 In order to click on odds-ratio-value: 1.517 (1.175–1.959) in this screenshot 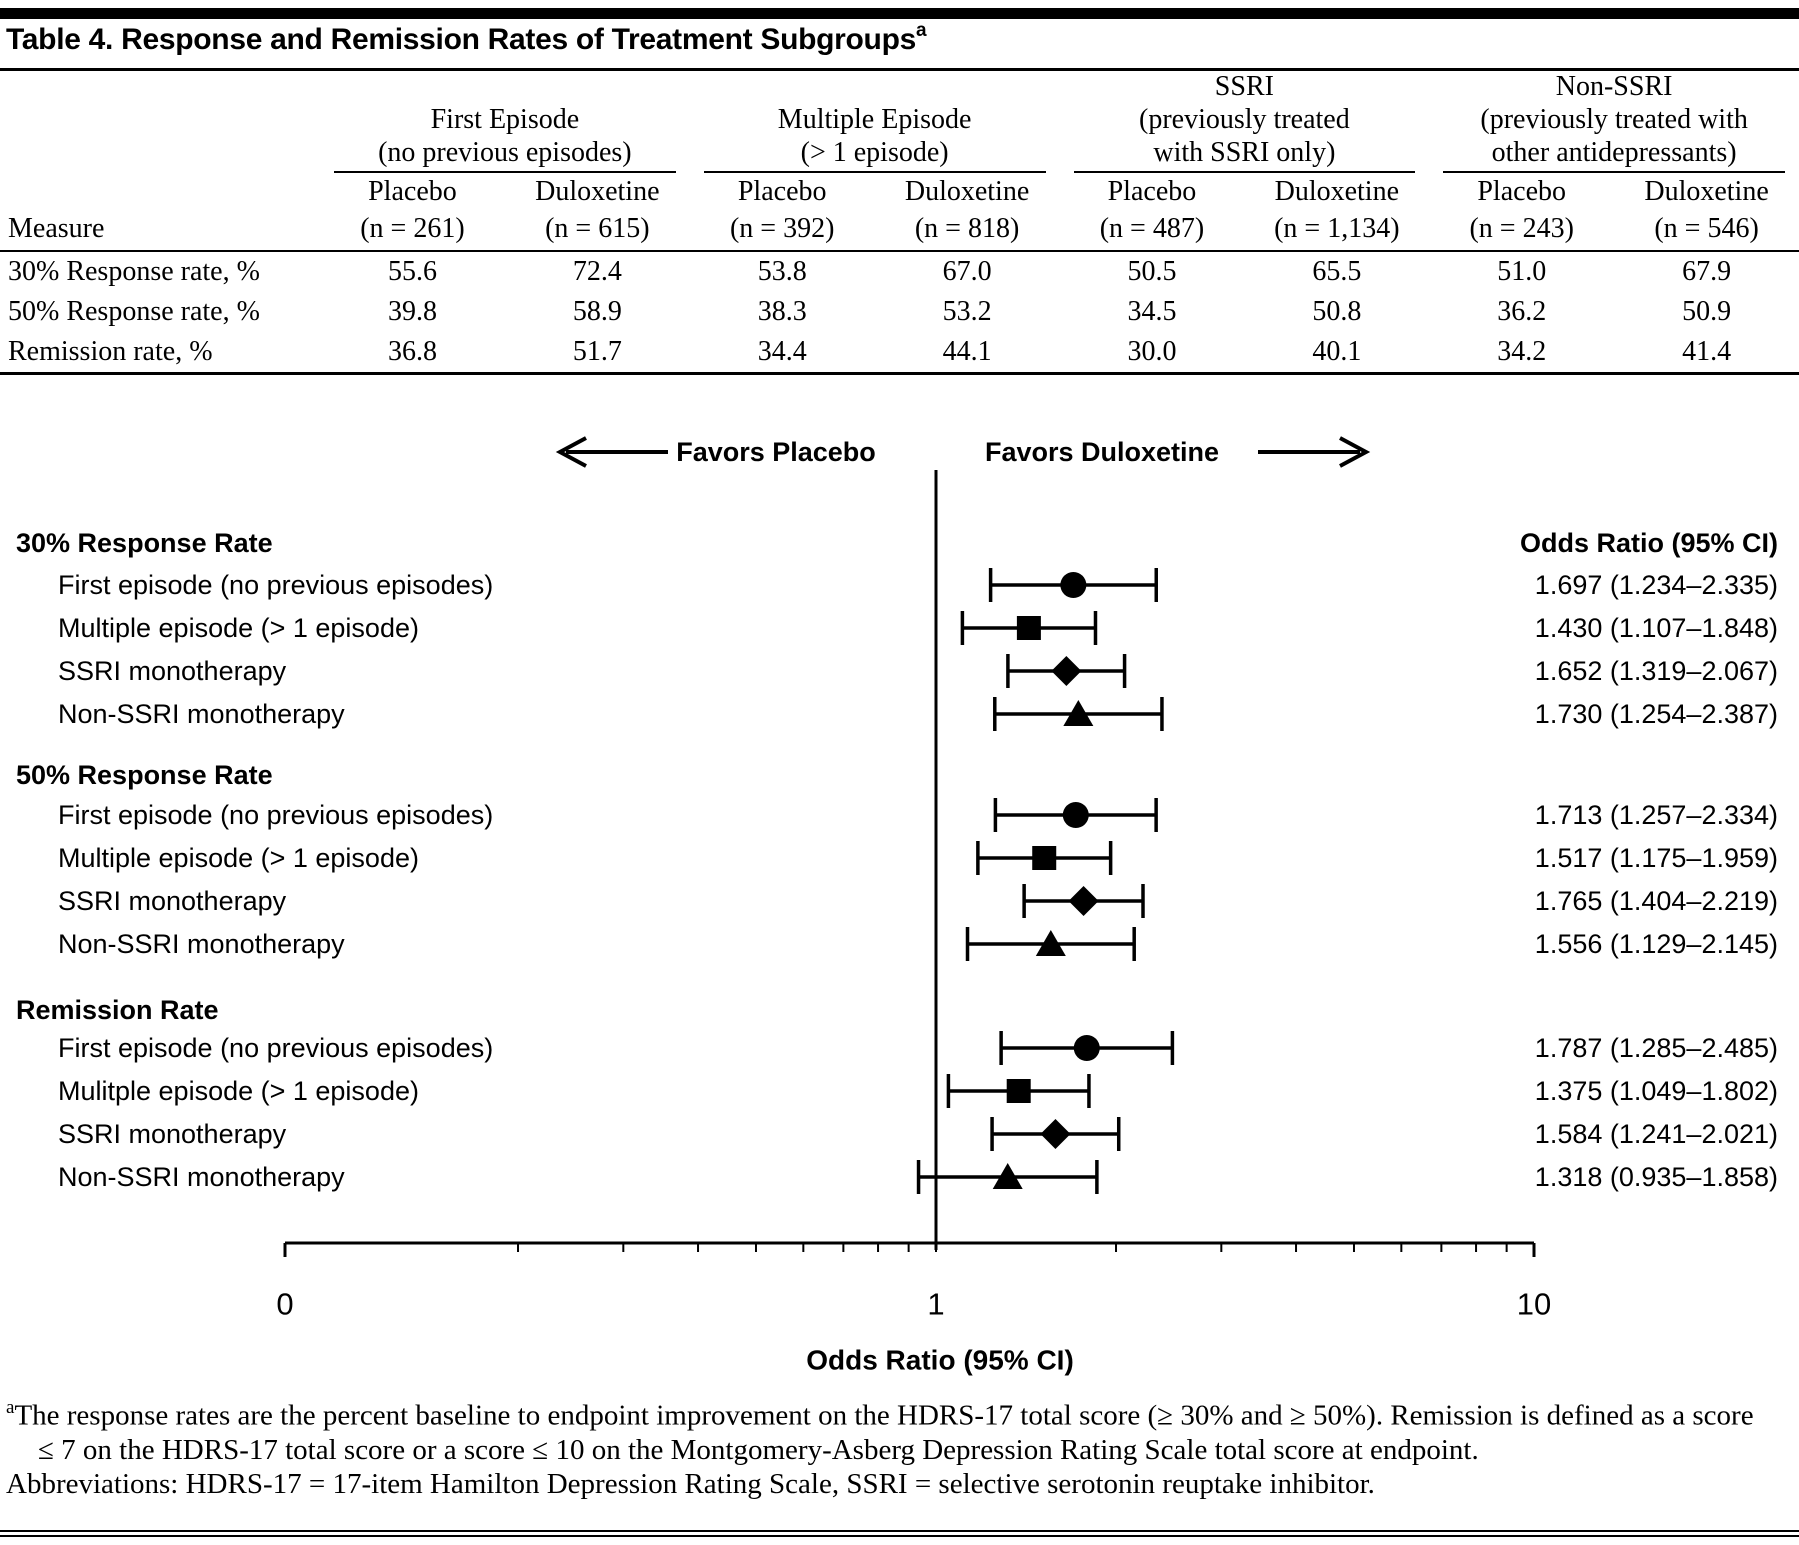, I will do `click(1656, 858)`.